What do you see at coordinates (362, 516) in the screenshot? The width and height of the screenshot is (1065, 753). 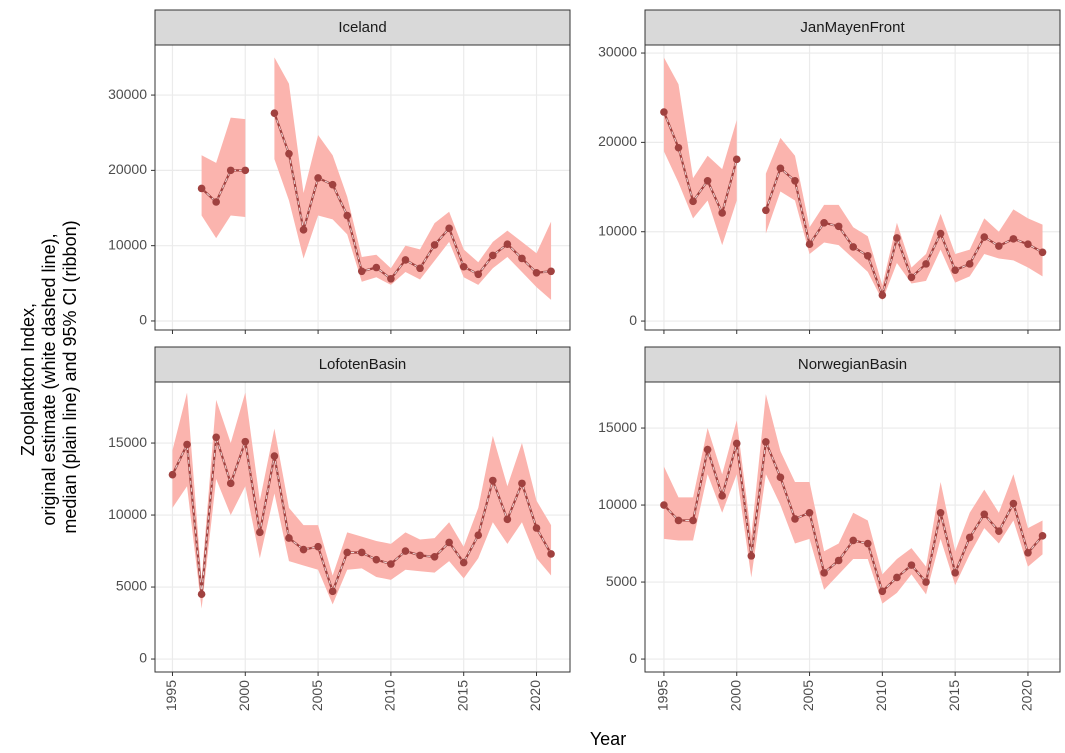 I see `estimate-dashed-line` at bounding box center [362, 516].